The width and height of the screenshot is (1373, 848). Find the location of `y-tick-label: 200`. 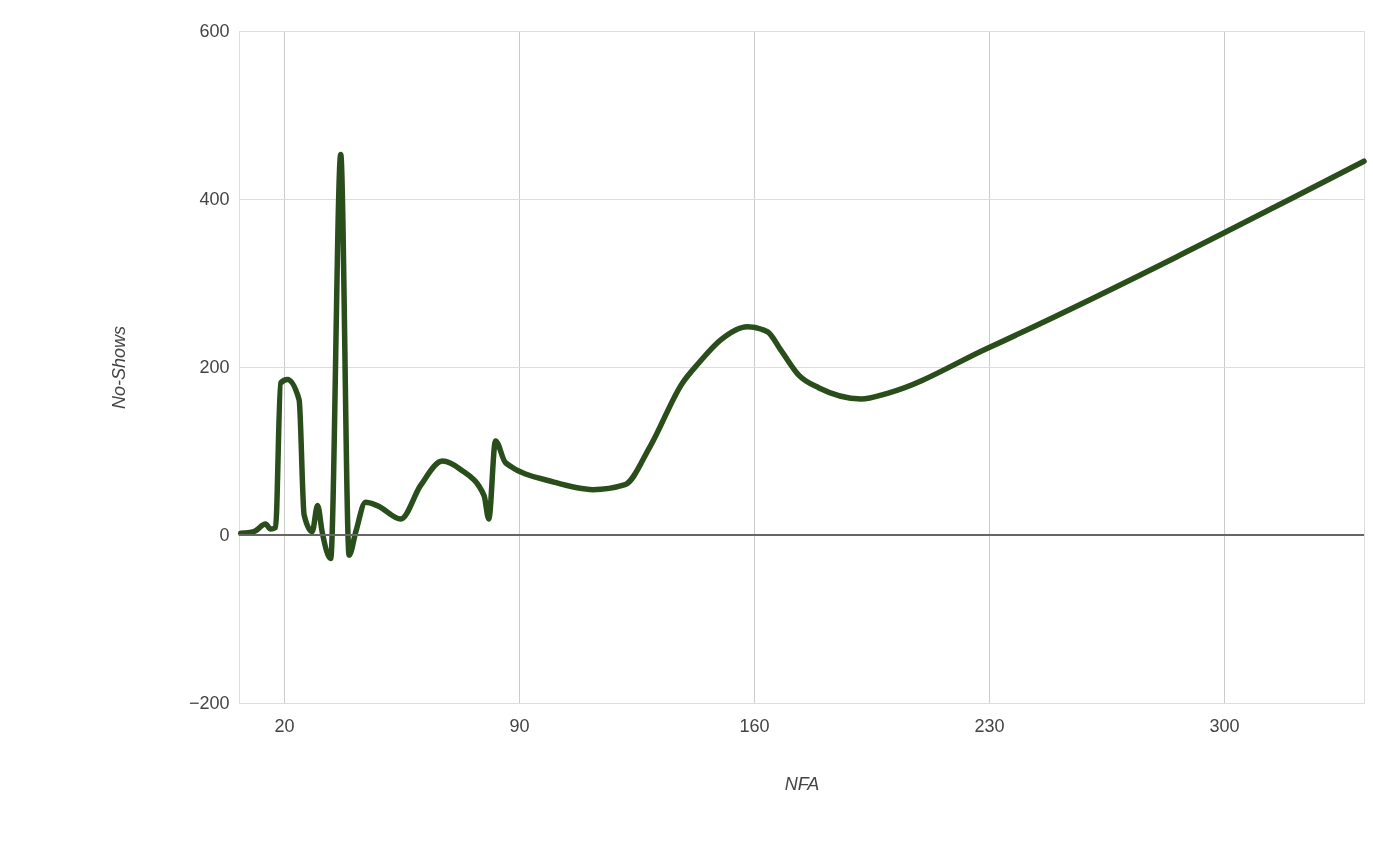

y-tick-label: 200 is located at coordinates (214, 366).